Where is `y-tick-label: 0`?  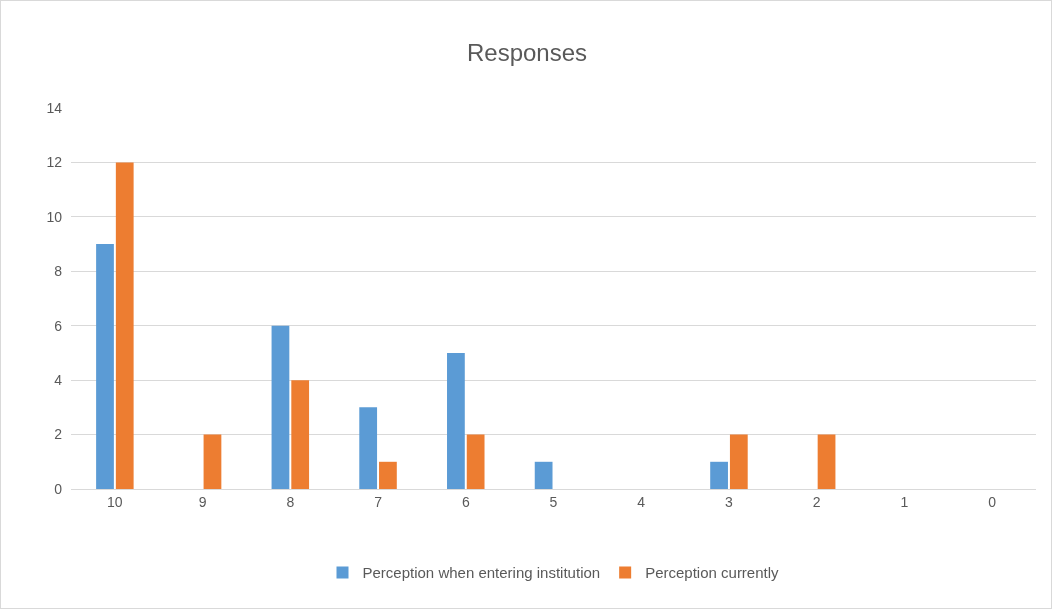 y-tick-label: 0 is located at coordinates (58, 488).